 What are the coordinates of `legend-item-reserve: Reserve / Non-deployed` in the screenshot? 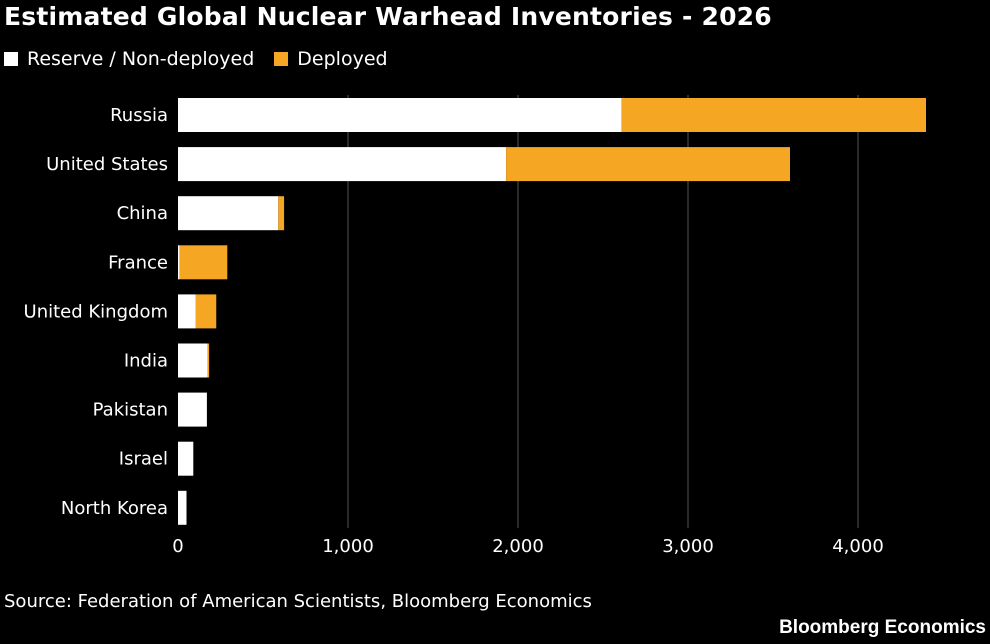 It's located at (129, 59).